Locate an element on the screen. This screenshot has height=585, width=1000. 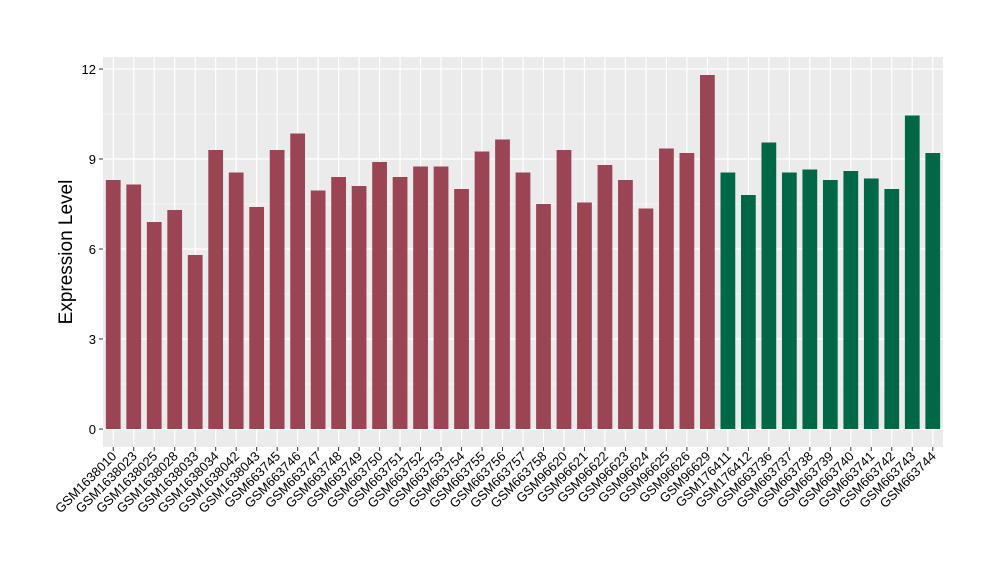
y-axis: 0 3 6 9 12 is located at coordinates (92, 249).